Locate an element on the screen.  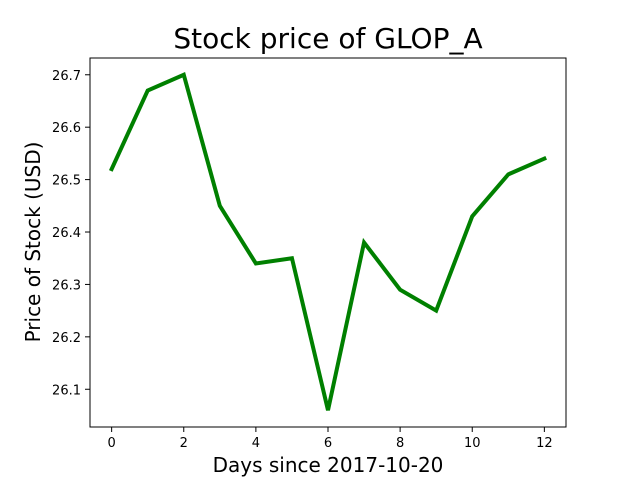
x-tick-label: 0 is located at coordinates (111, 443).